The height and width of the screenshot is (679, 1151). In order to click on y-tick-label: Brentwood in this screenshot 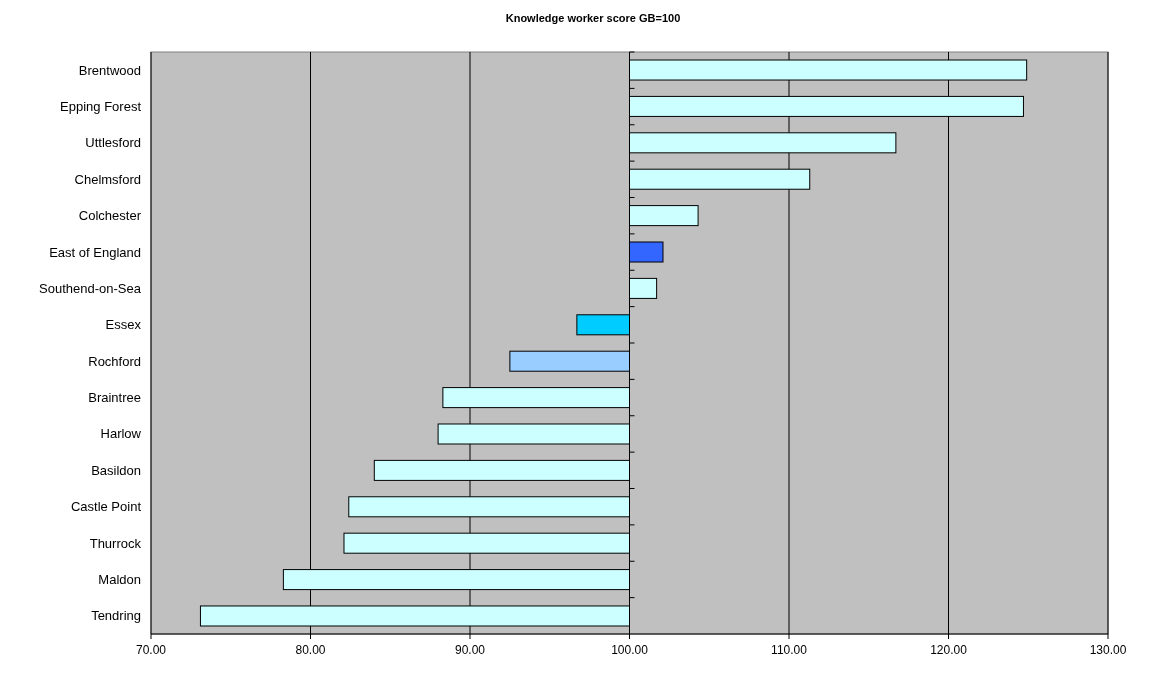, I will do `click(109, 70)`.